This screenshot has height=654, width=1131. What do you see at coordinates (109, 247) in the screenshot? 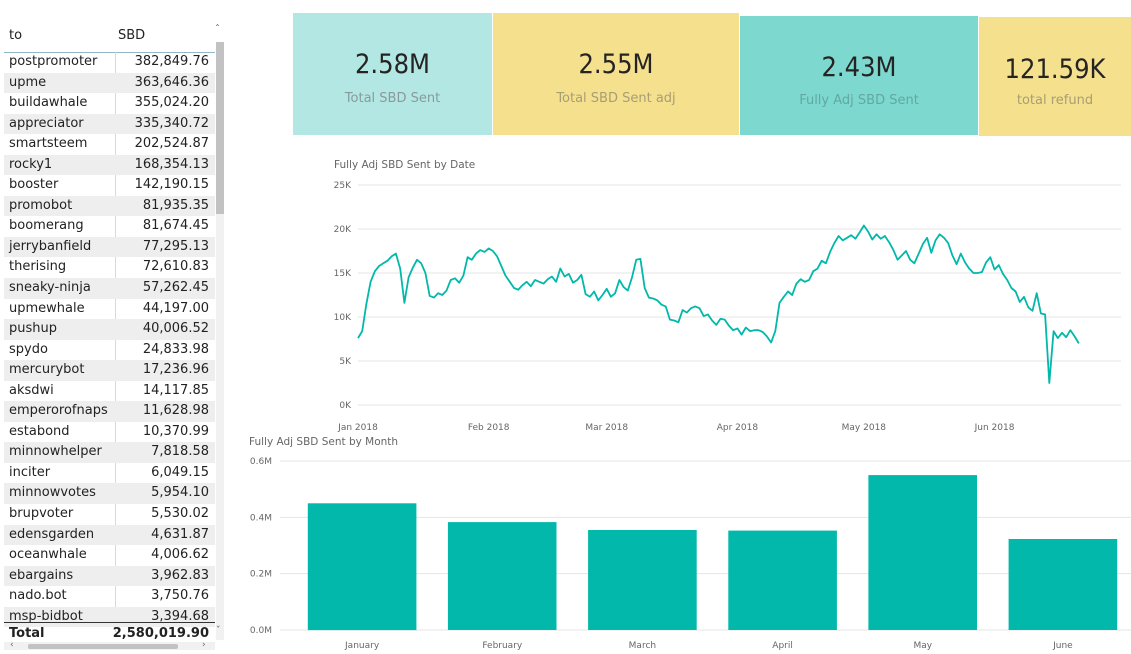
I see `table-row: jerrybanfield 77,295.13` at bounding box center [109, 247].